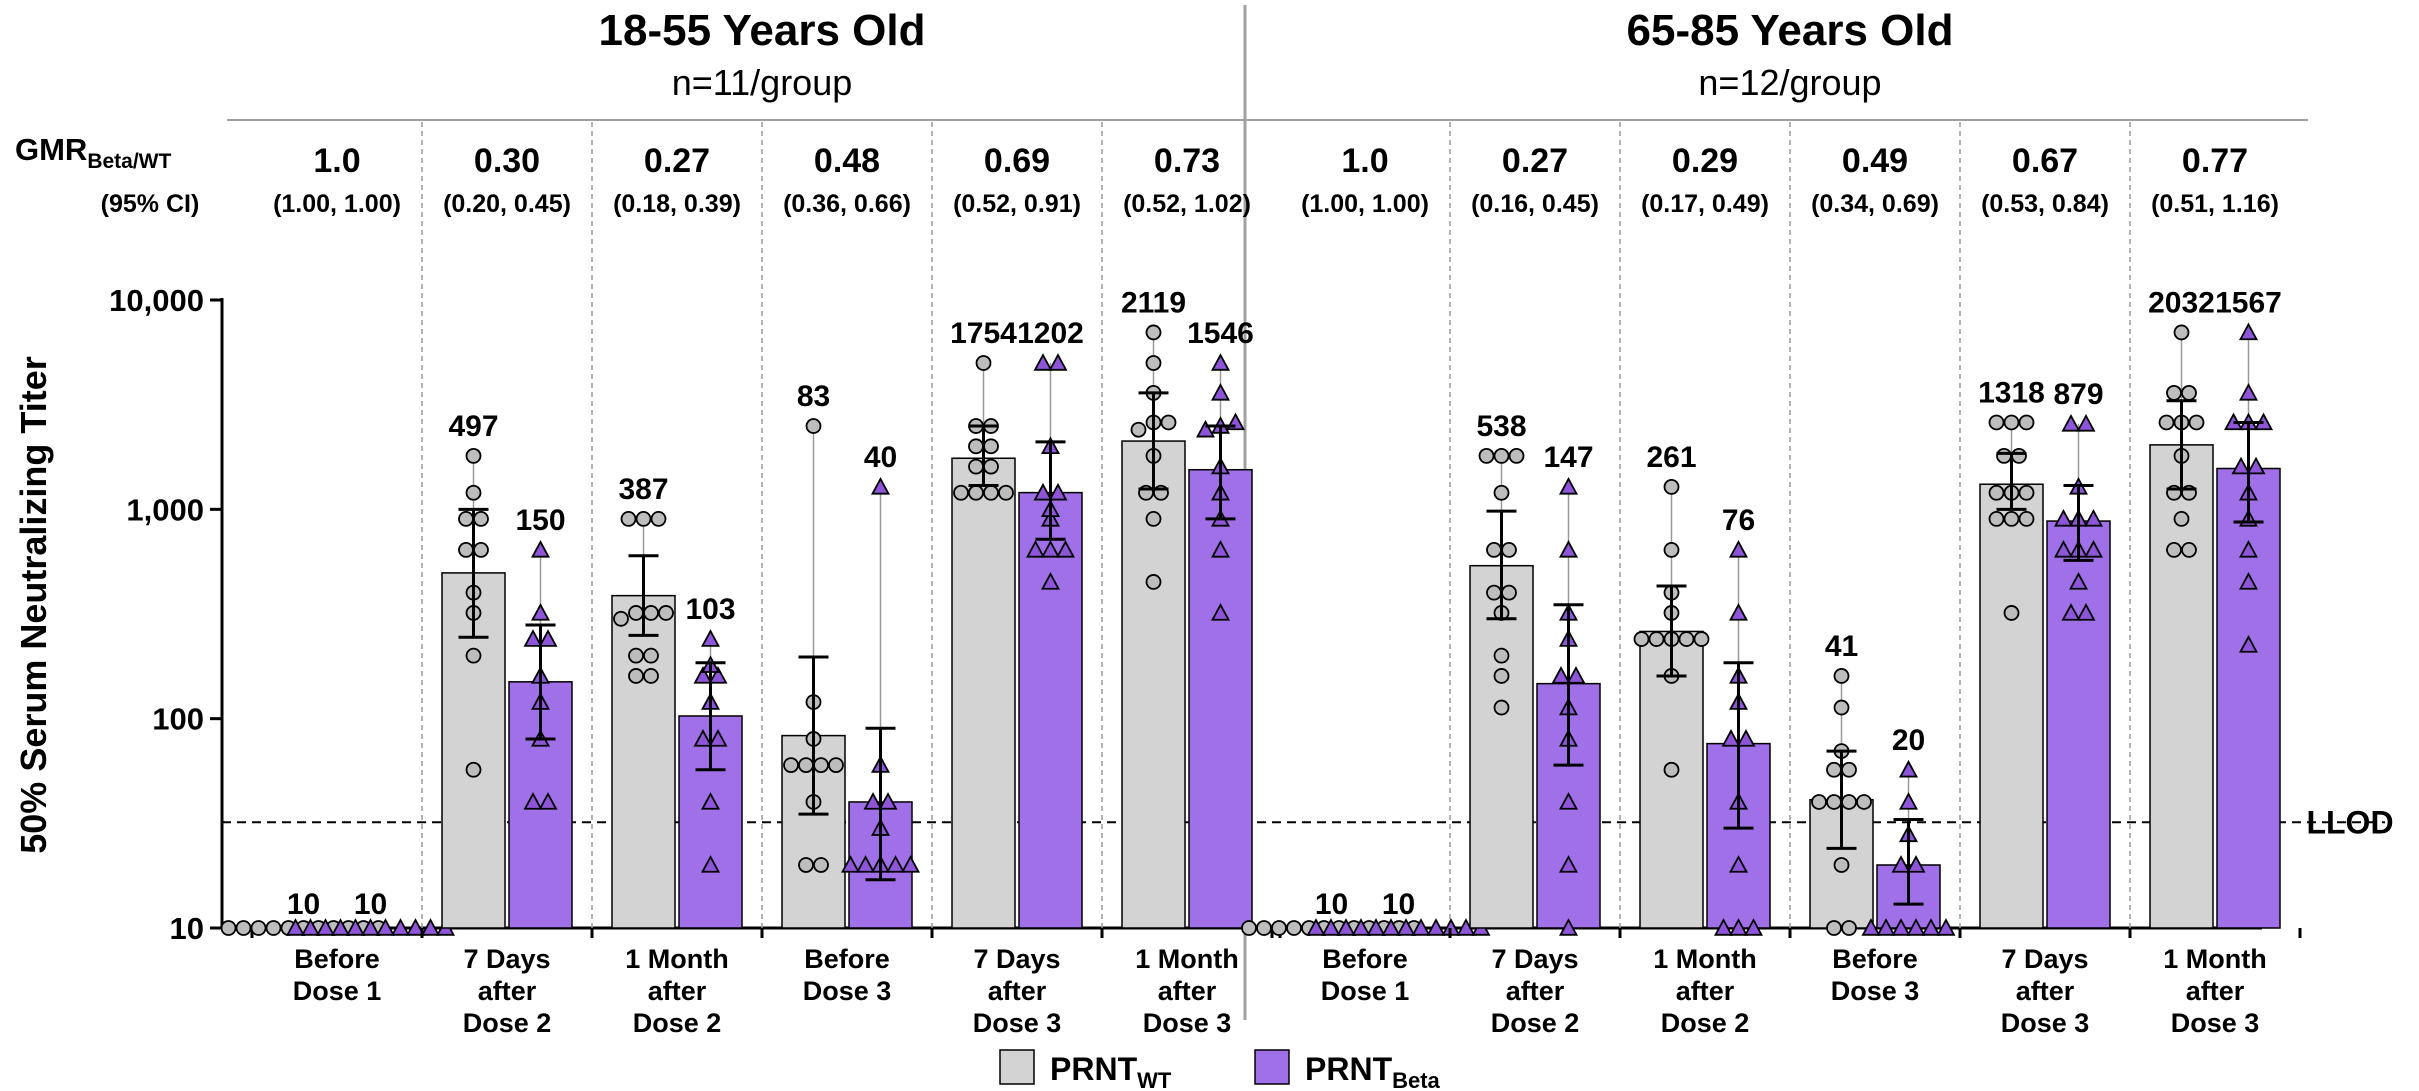  I want to click on gmr-value: 0.30, so click(507, 161).